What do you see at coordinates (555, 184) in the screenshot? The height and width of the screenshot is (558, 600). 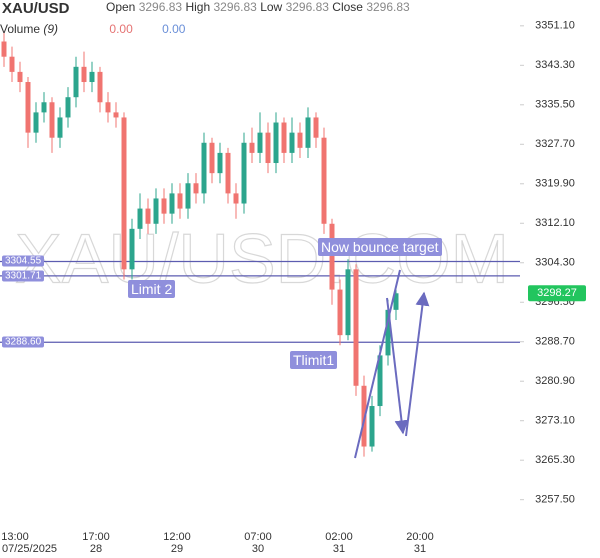 I see `y-tick-label: 3319.90` at bounding box center [555, 184].